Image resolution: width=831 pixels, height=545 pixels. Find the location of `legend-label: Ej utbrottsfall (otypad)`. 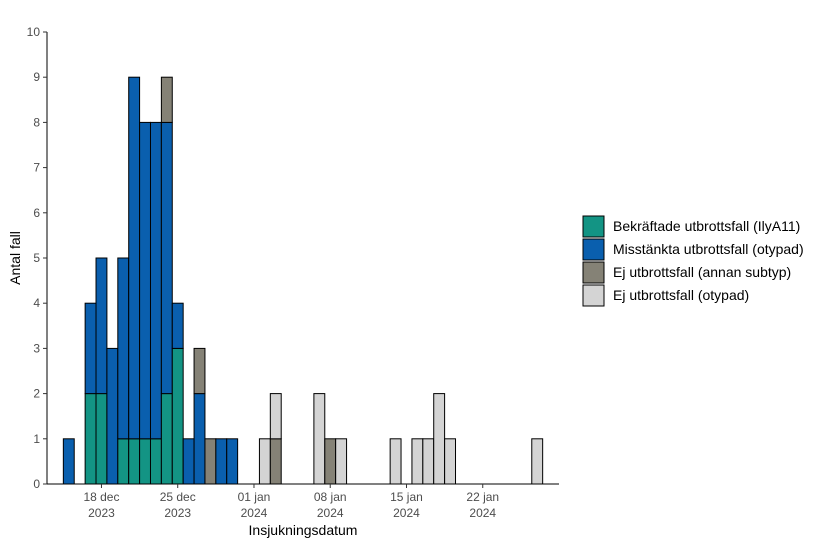

legend-label: Ej utbrottsfall (otypad) is located at coordinates (681, 295).